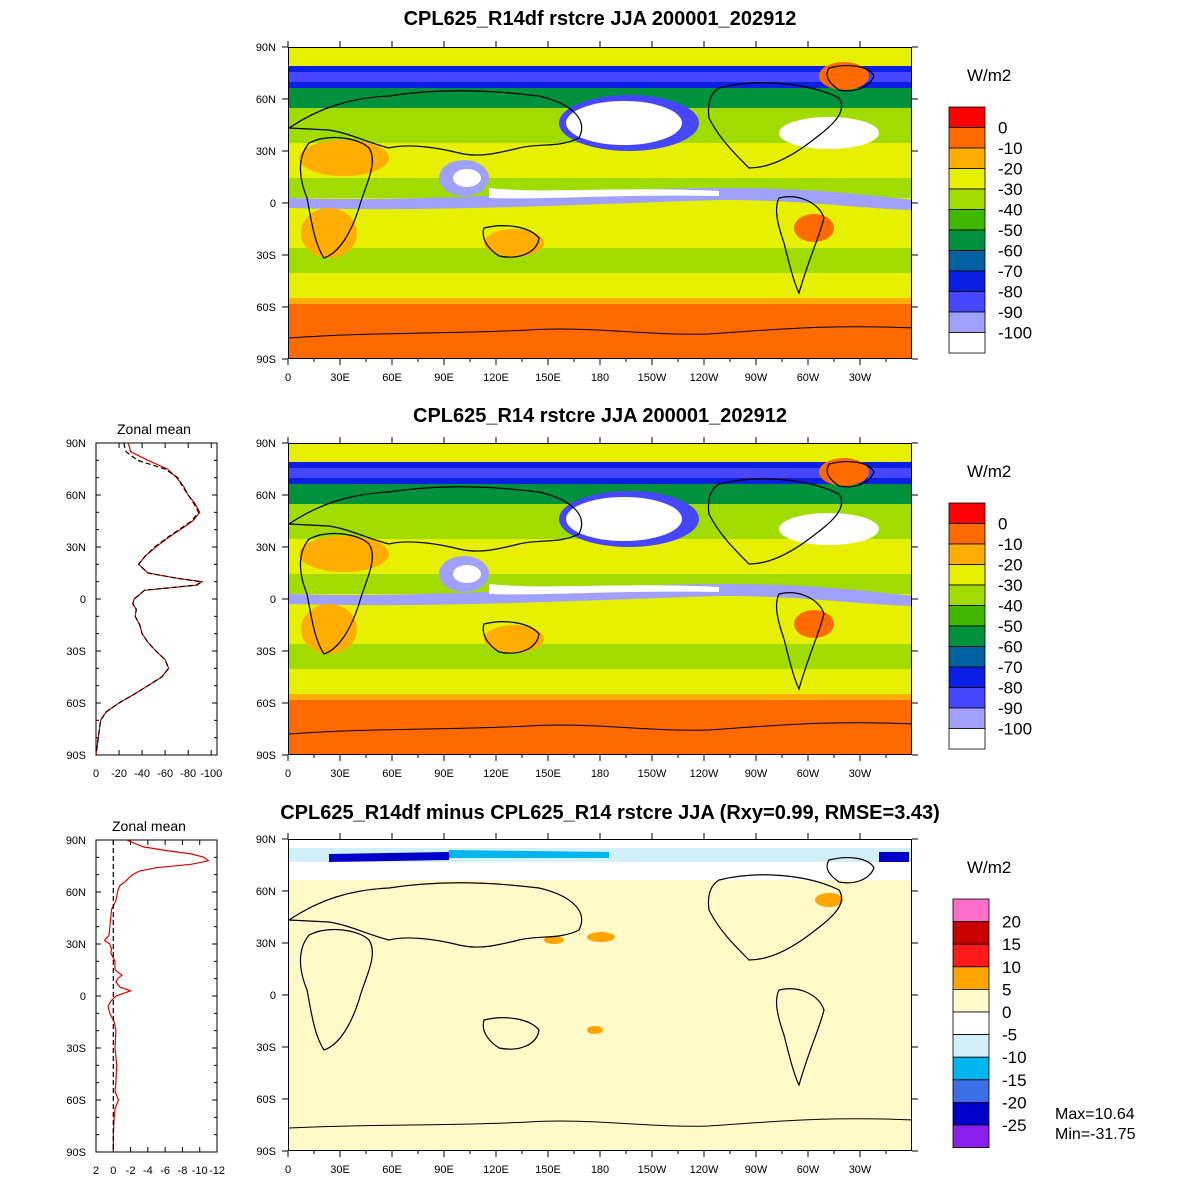 Image resolution: width=1200 pixels, height=1200 pixels. I want to click on sahara, so click(344, 554).